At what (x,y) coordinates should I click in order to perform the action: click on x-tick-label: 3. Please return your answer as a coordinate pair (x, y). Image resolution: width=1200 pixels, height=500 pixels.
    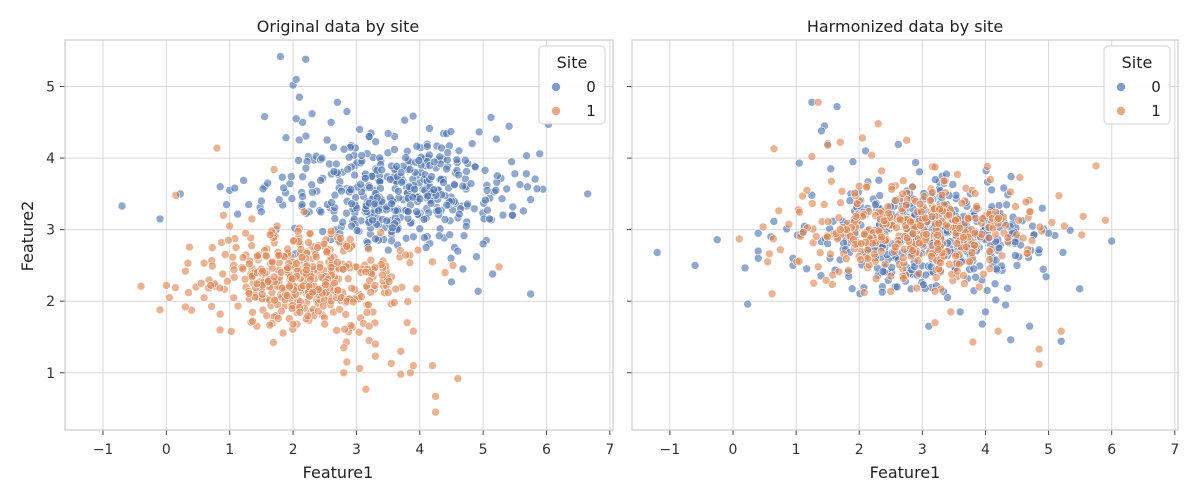
    Looking at the image, I should click on (356, 450).